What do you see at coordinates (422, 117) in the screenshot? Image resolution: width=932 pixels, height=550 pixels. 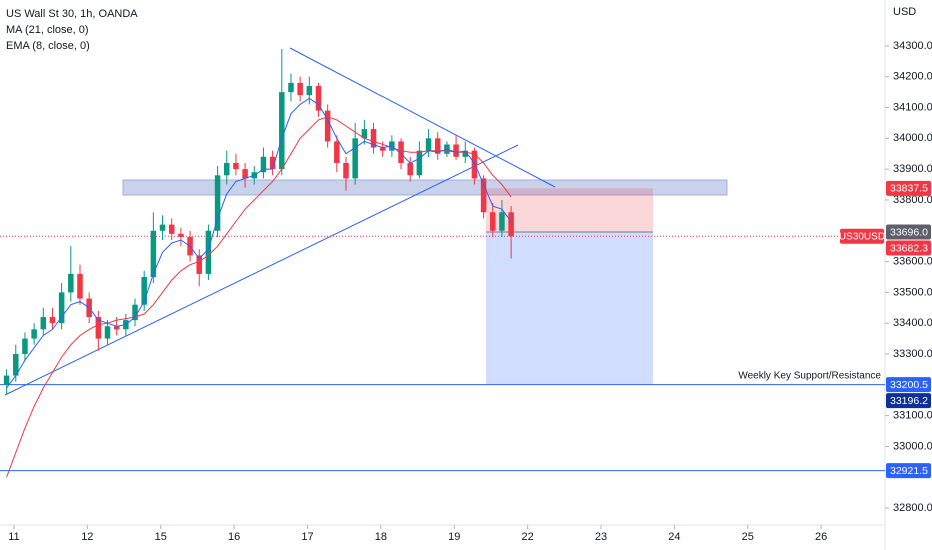 I see `trendline` at bounding box center [422, 117].